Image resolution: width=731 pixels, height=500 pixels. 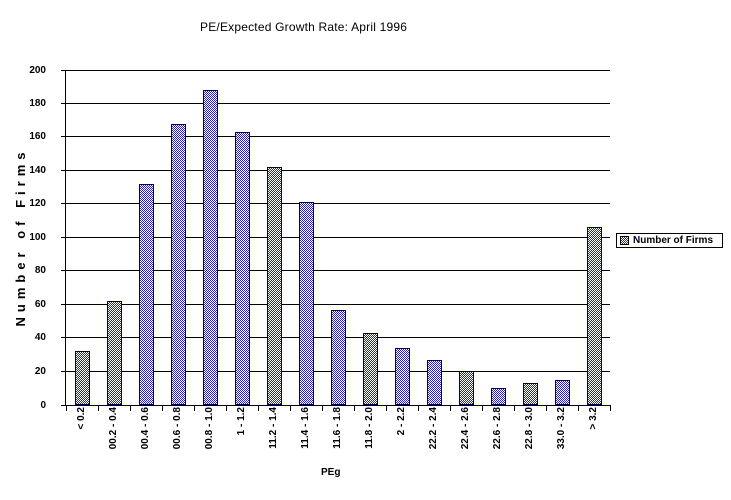 I want to click on bar-00.4-0.6, so click(x=146, y=294).